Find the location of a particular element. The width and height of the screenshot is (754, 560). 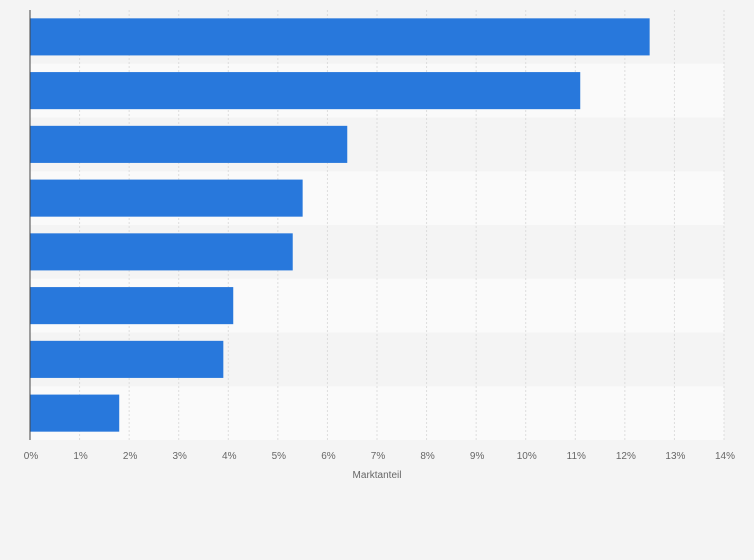

x-tick-label: 10% is located at coordinates (527, 456).